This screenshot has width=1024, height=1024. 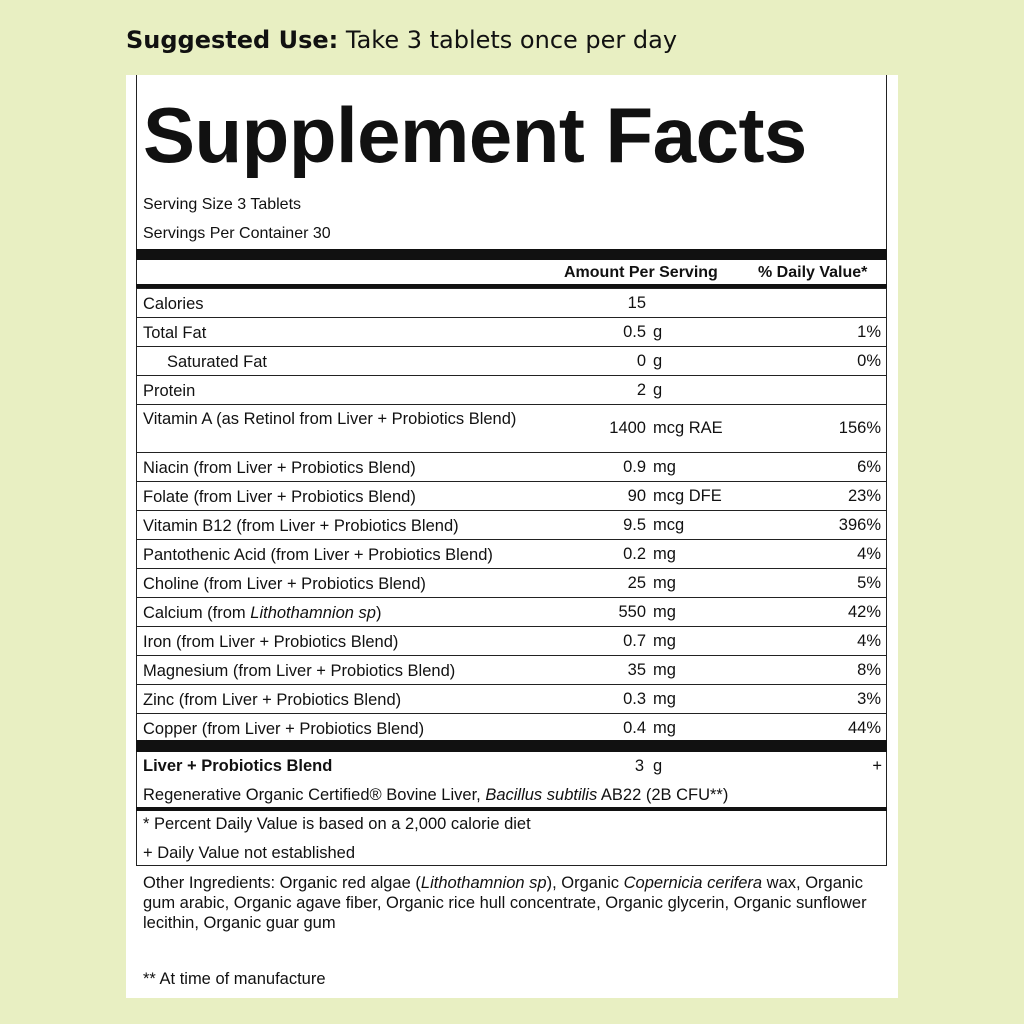 I want to click on nutrient-unit: mcg, so click(x=669, y=525).